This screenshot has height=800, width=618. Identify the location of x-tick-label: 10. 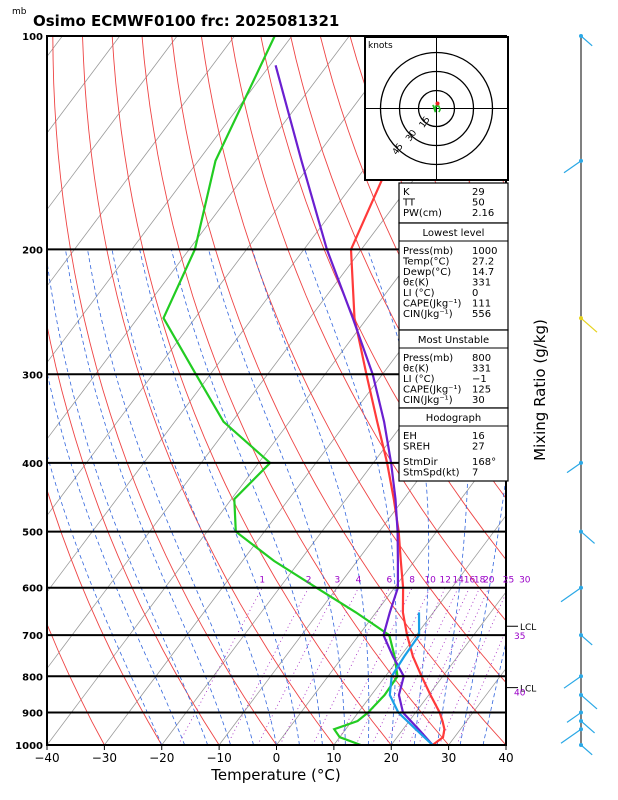
(333, 758).